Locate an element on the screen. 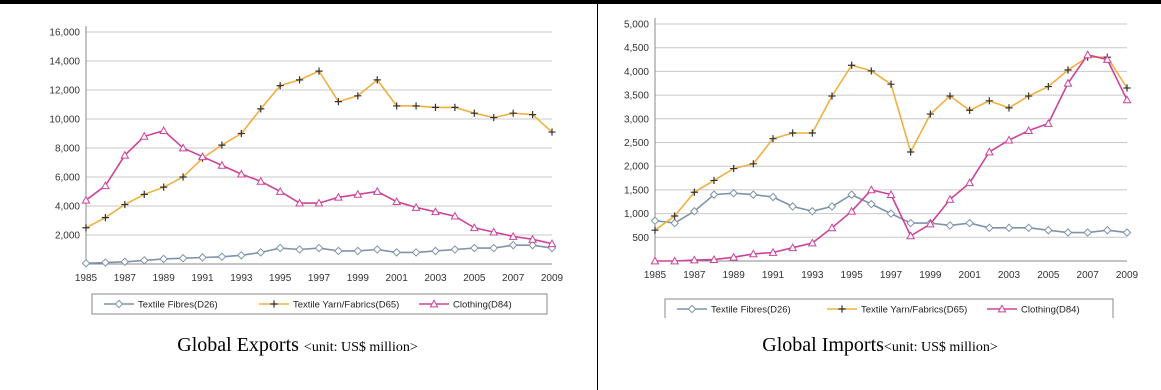  exports-y-tick-label: 2,000 is located at coordinates (67, 236).